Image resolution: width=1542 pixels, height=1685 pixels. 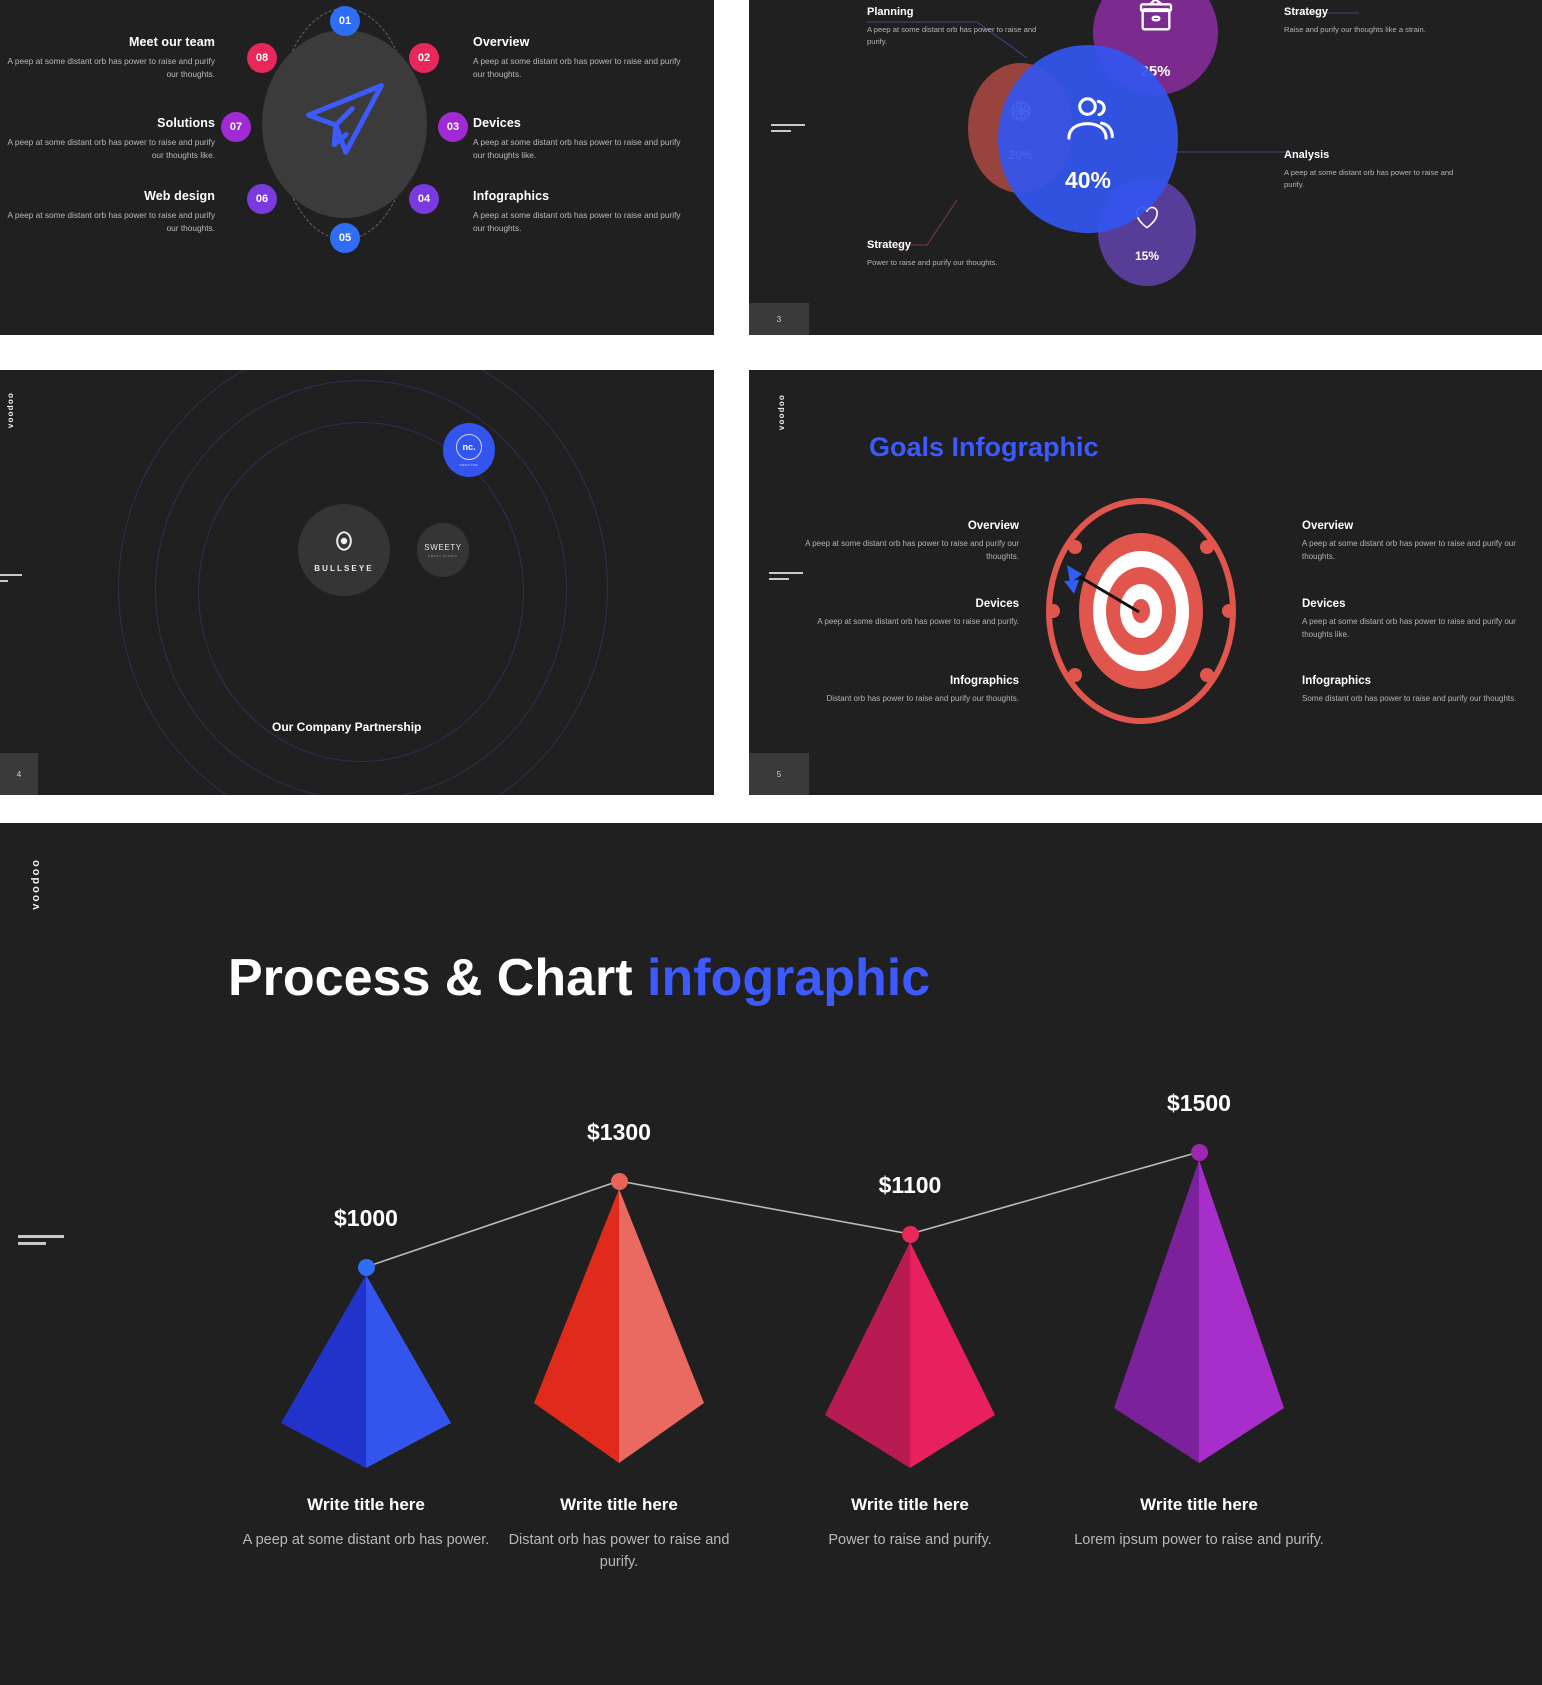 I want to click on node-label: SWEETY, so click(x=443, y=547).